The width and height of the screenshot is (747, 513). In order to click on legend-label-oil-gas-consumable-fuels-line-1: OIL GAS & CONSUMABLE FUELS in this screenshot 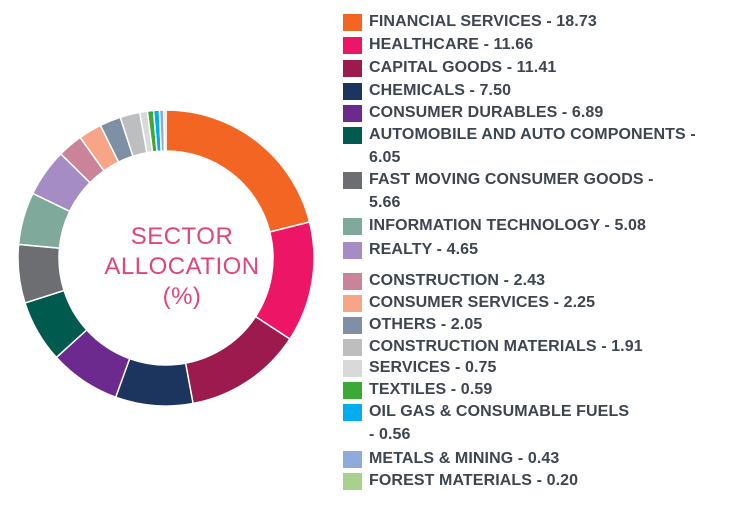, I will do `click(499, 411)`.